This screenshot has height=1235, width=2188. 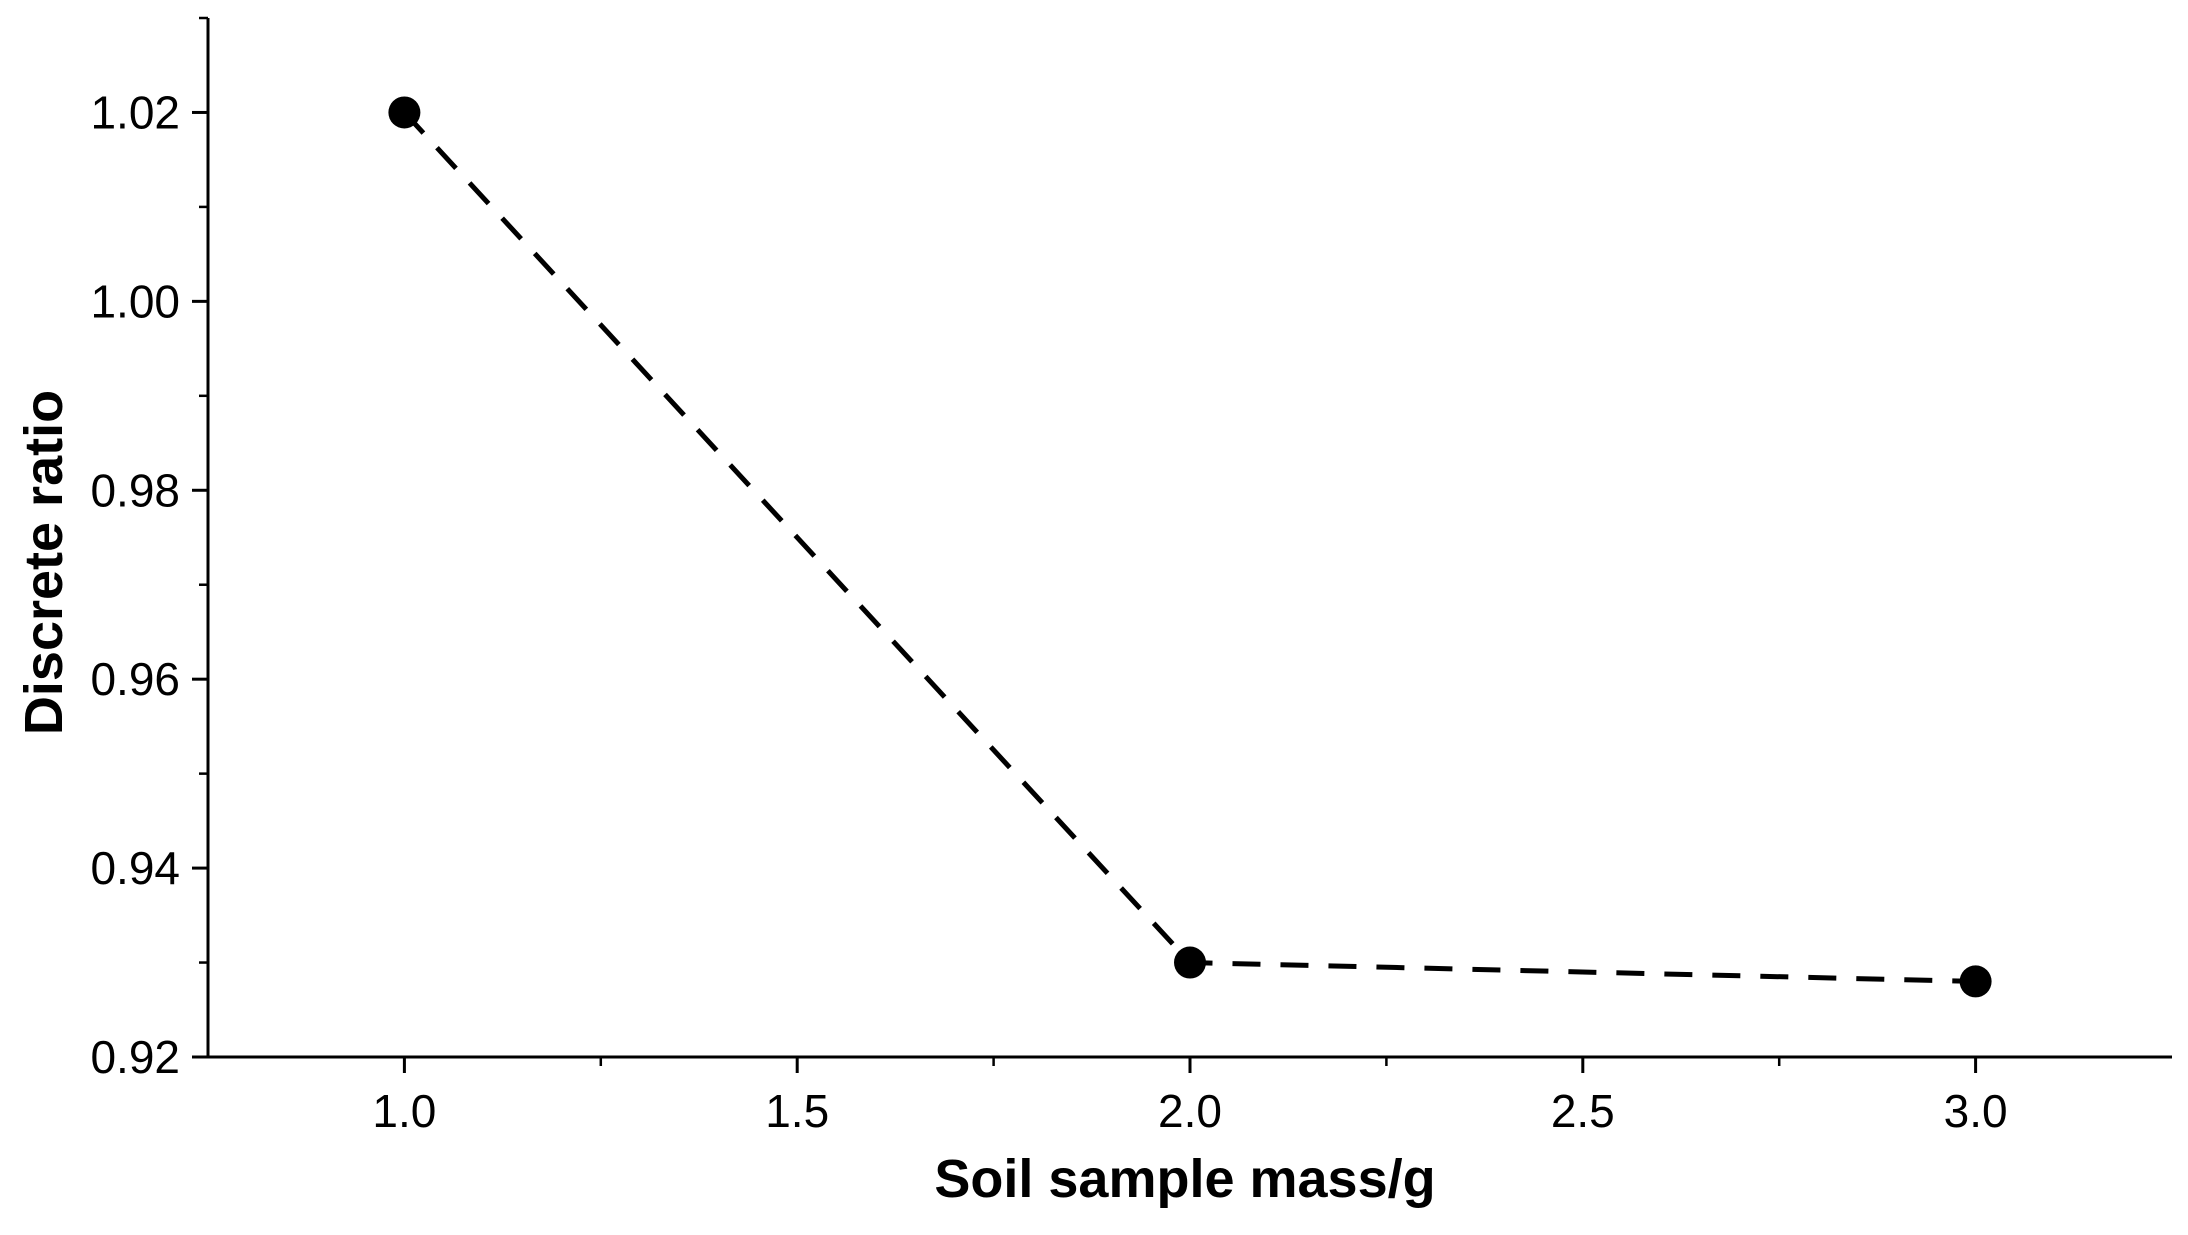 What do you see at coordinates (1190, 1111) in the screenshot?
I see `x-tick-label: 2.0` at bounding box center [1190, 1111].